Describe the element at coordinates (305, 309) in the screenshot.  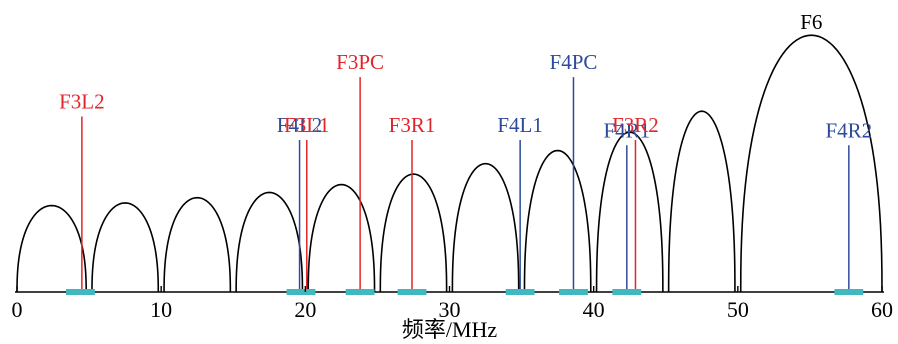
I see `x-tick-label-20: 20` at that location.